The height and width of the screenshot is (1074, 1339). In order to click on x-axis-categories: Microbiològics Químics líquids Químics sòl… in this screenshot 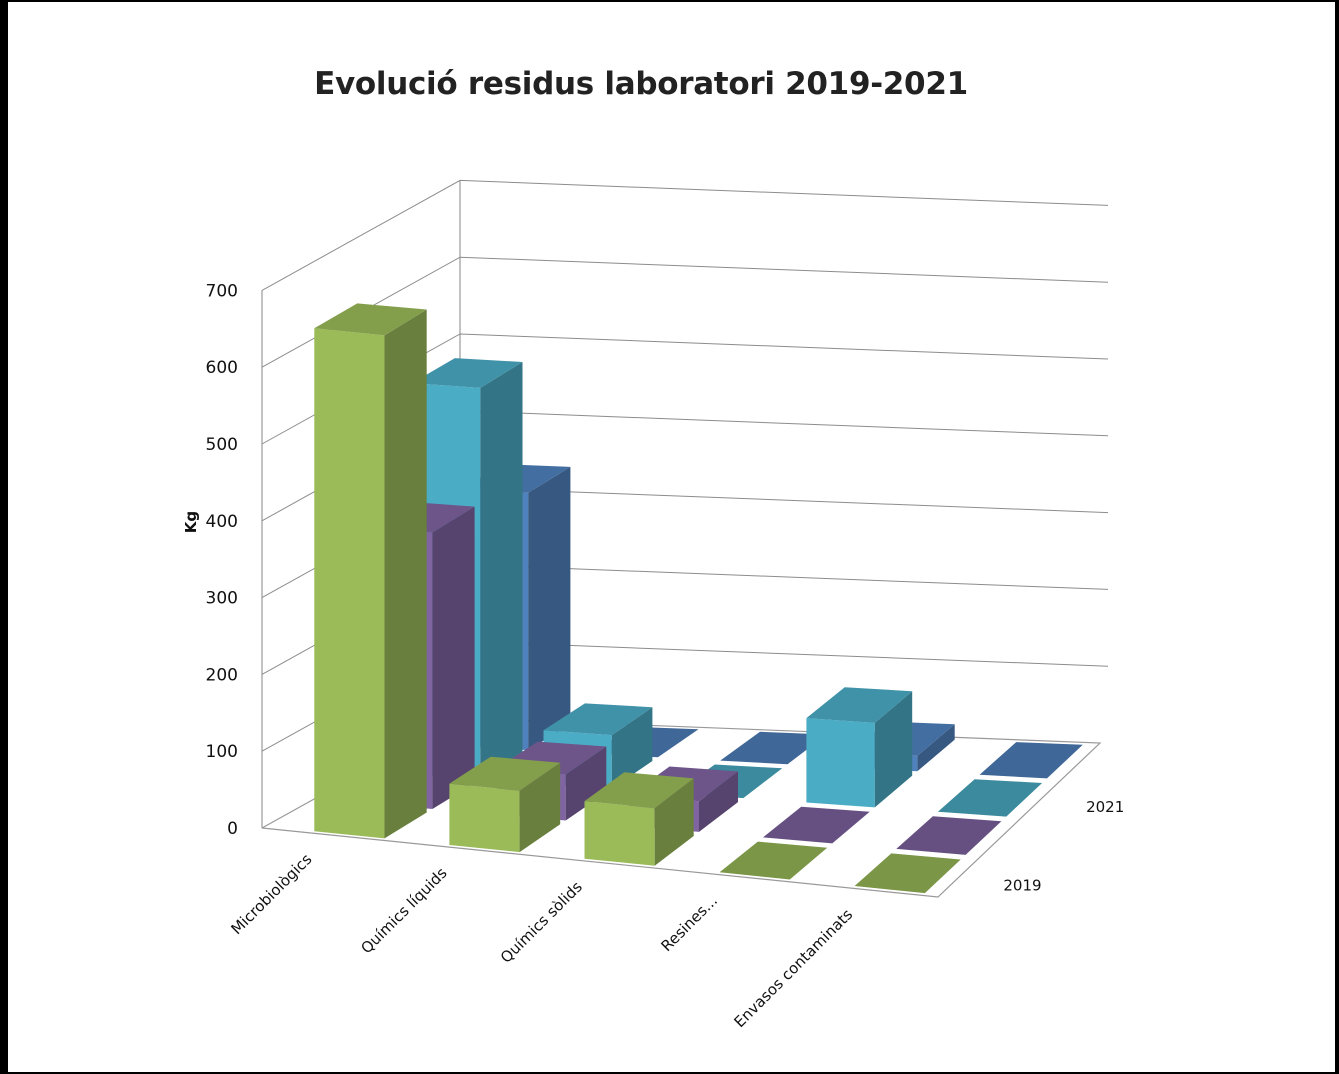, I will do `click(542, 940)`.